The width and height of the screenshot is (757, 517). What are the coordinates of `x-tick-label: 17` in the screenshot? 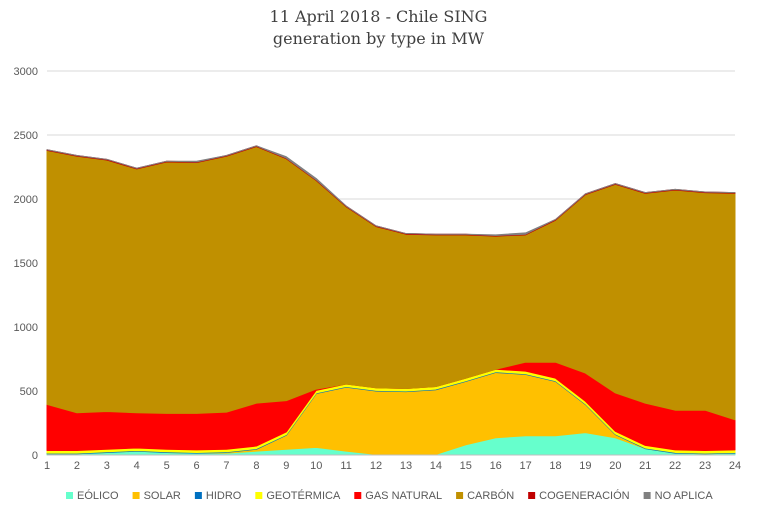 It's located at (525, 466).